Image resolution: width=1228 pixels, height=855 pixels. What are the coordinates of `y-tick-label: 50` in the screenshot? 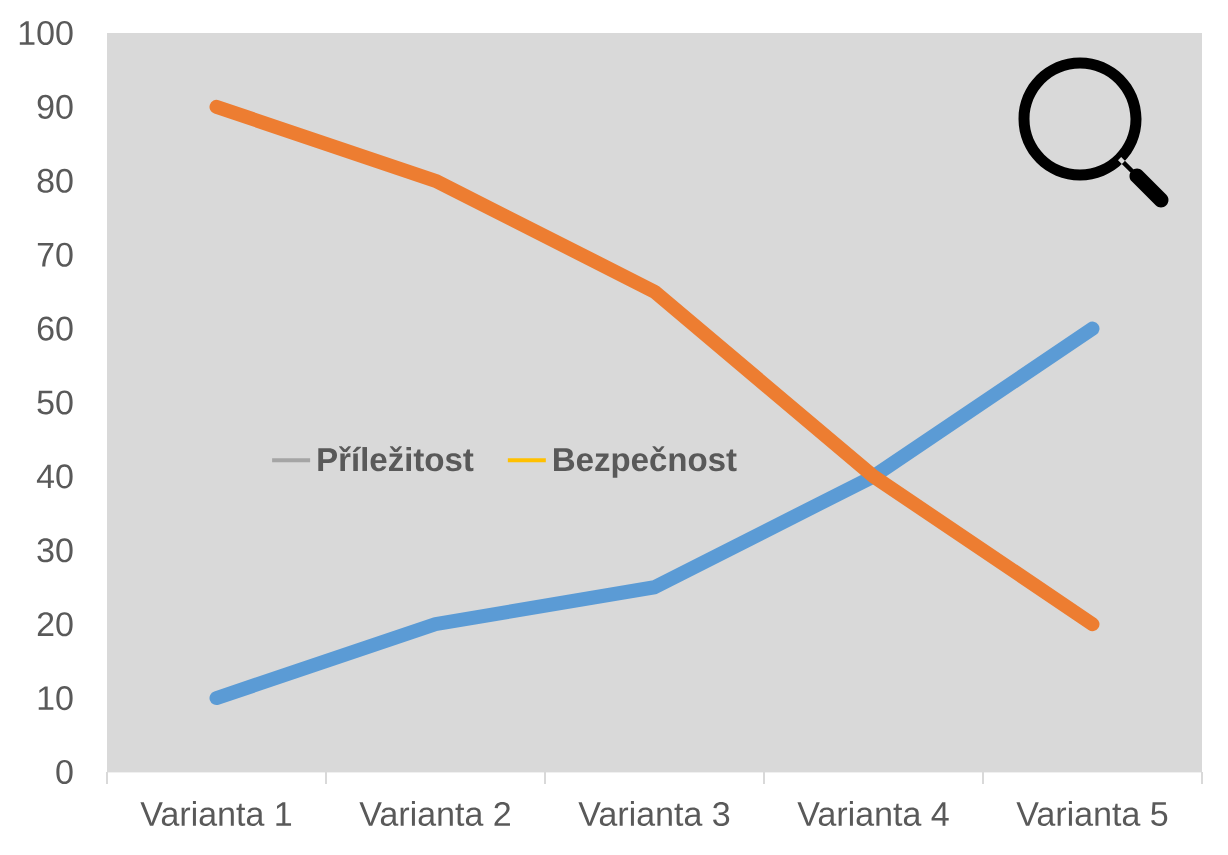 It's located at (55, 402).